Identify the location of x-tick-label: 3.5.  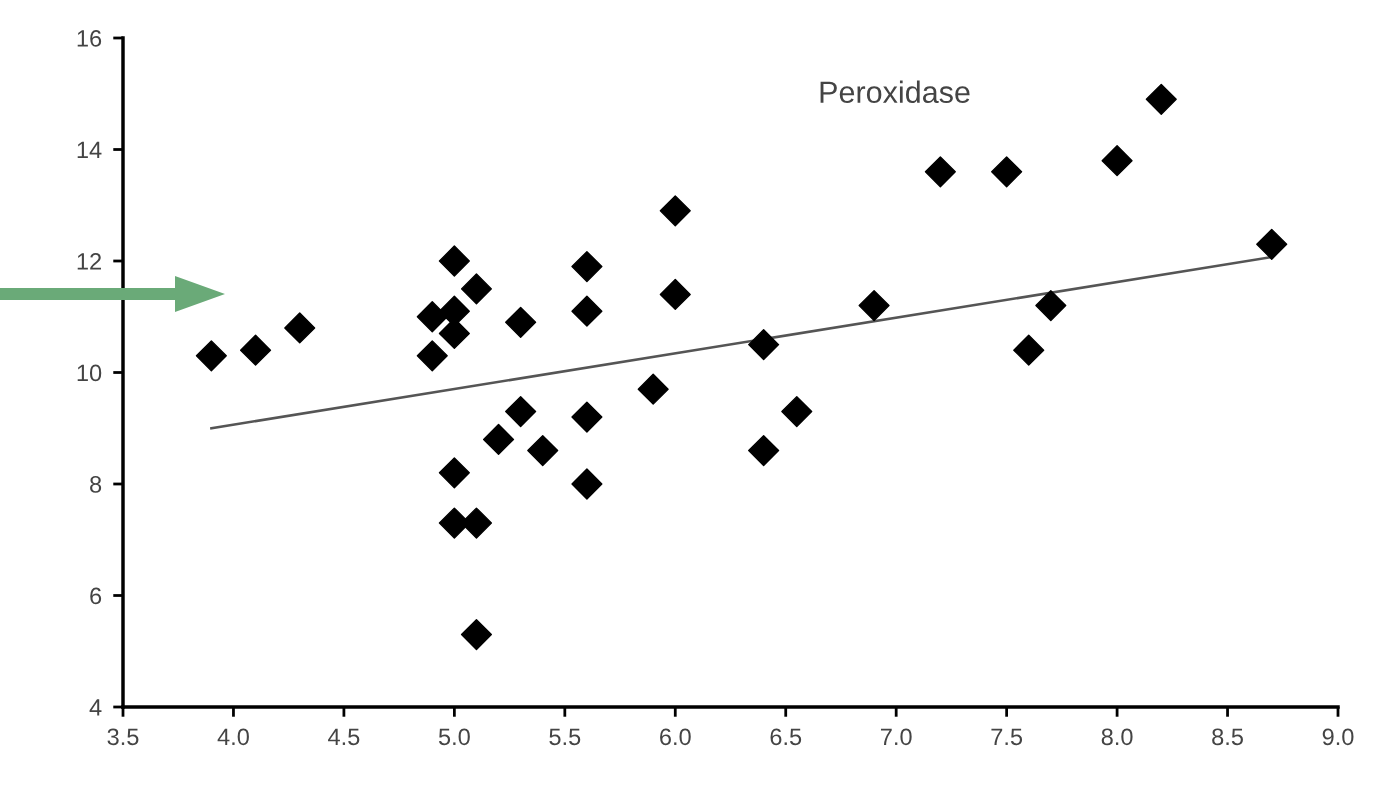
(123, 737).